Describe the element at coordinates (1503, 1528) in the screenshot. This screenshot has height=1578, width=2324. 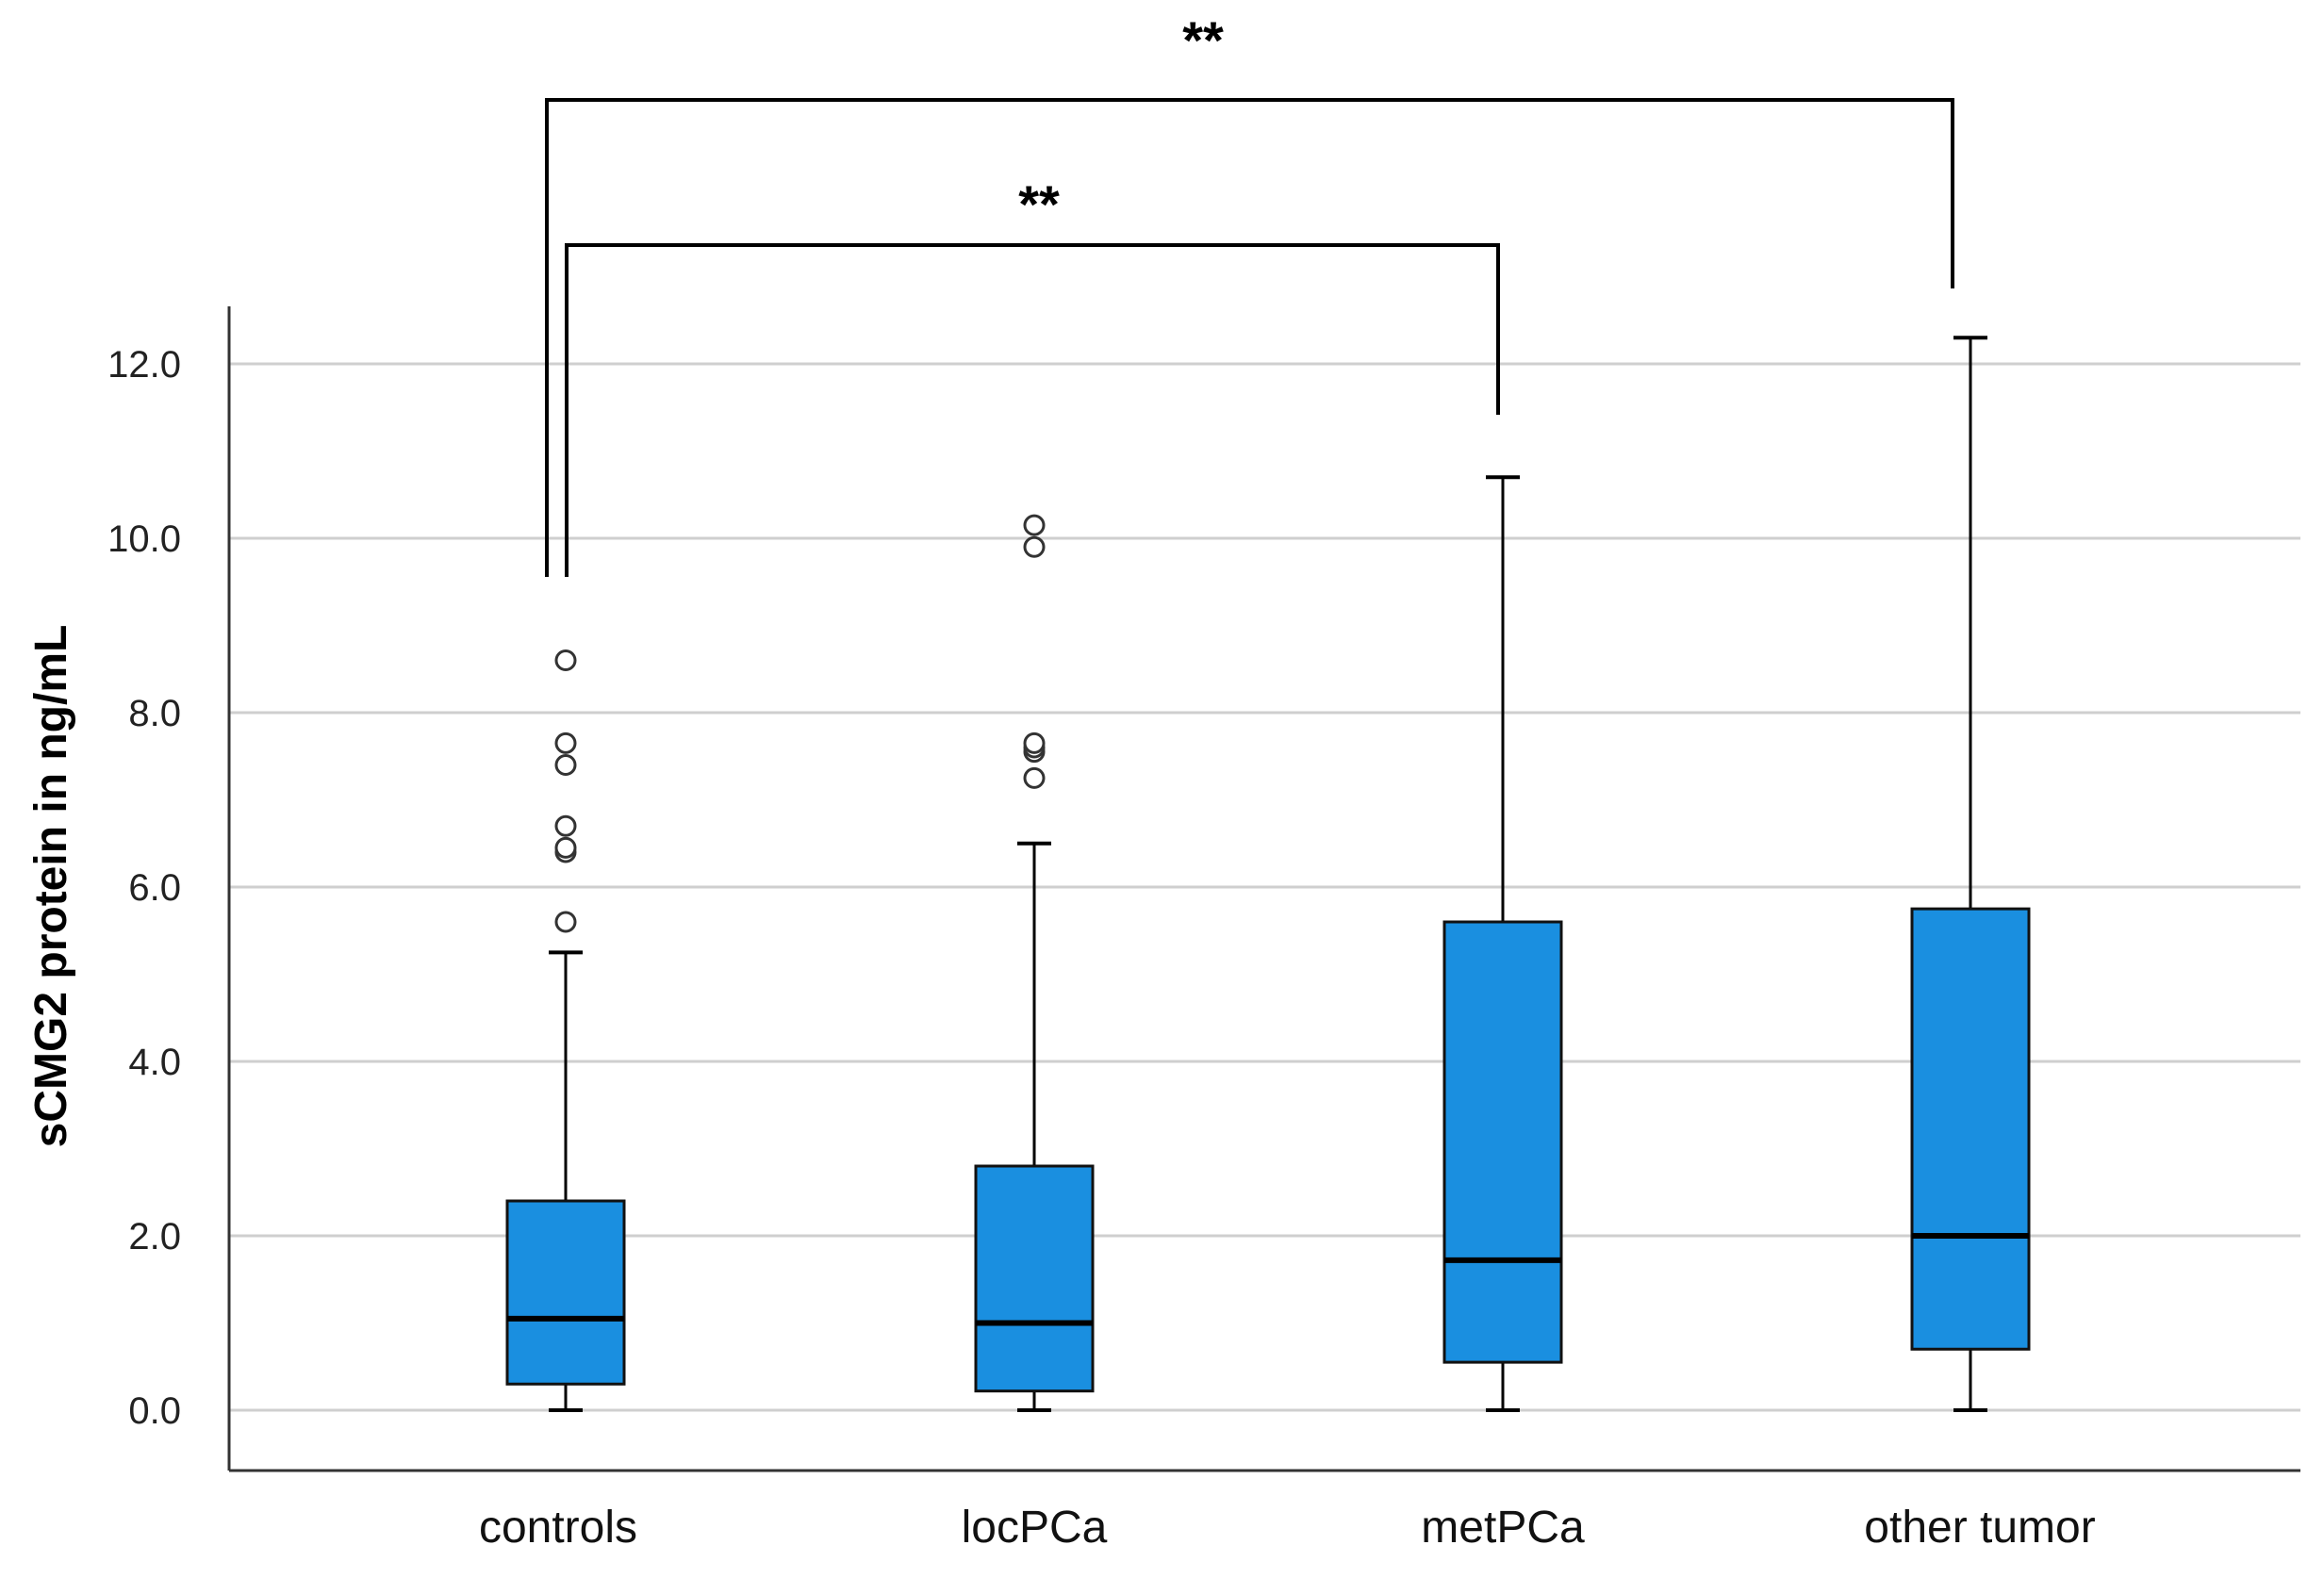
I see `category-label: metPCa` at that location.